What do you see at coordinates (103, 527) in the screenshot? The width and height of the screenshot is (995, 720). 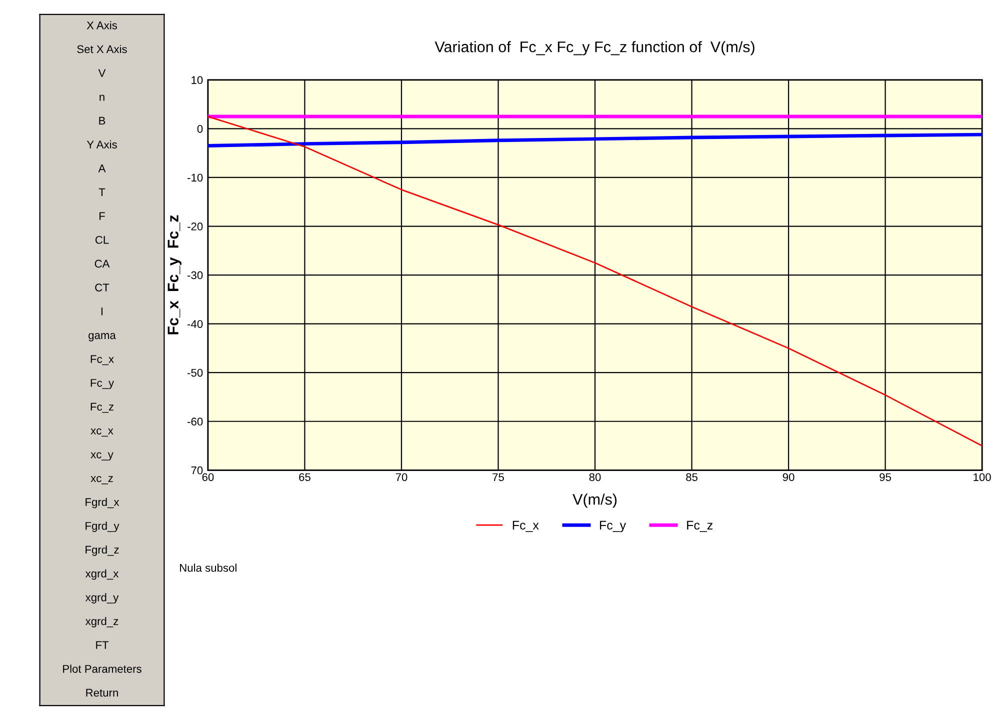 I see `text: Fgrd_y` at bounding box center [103, 527].